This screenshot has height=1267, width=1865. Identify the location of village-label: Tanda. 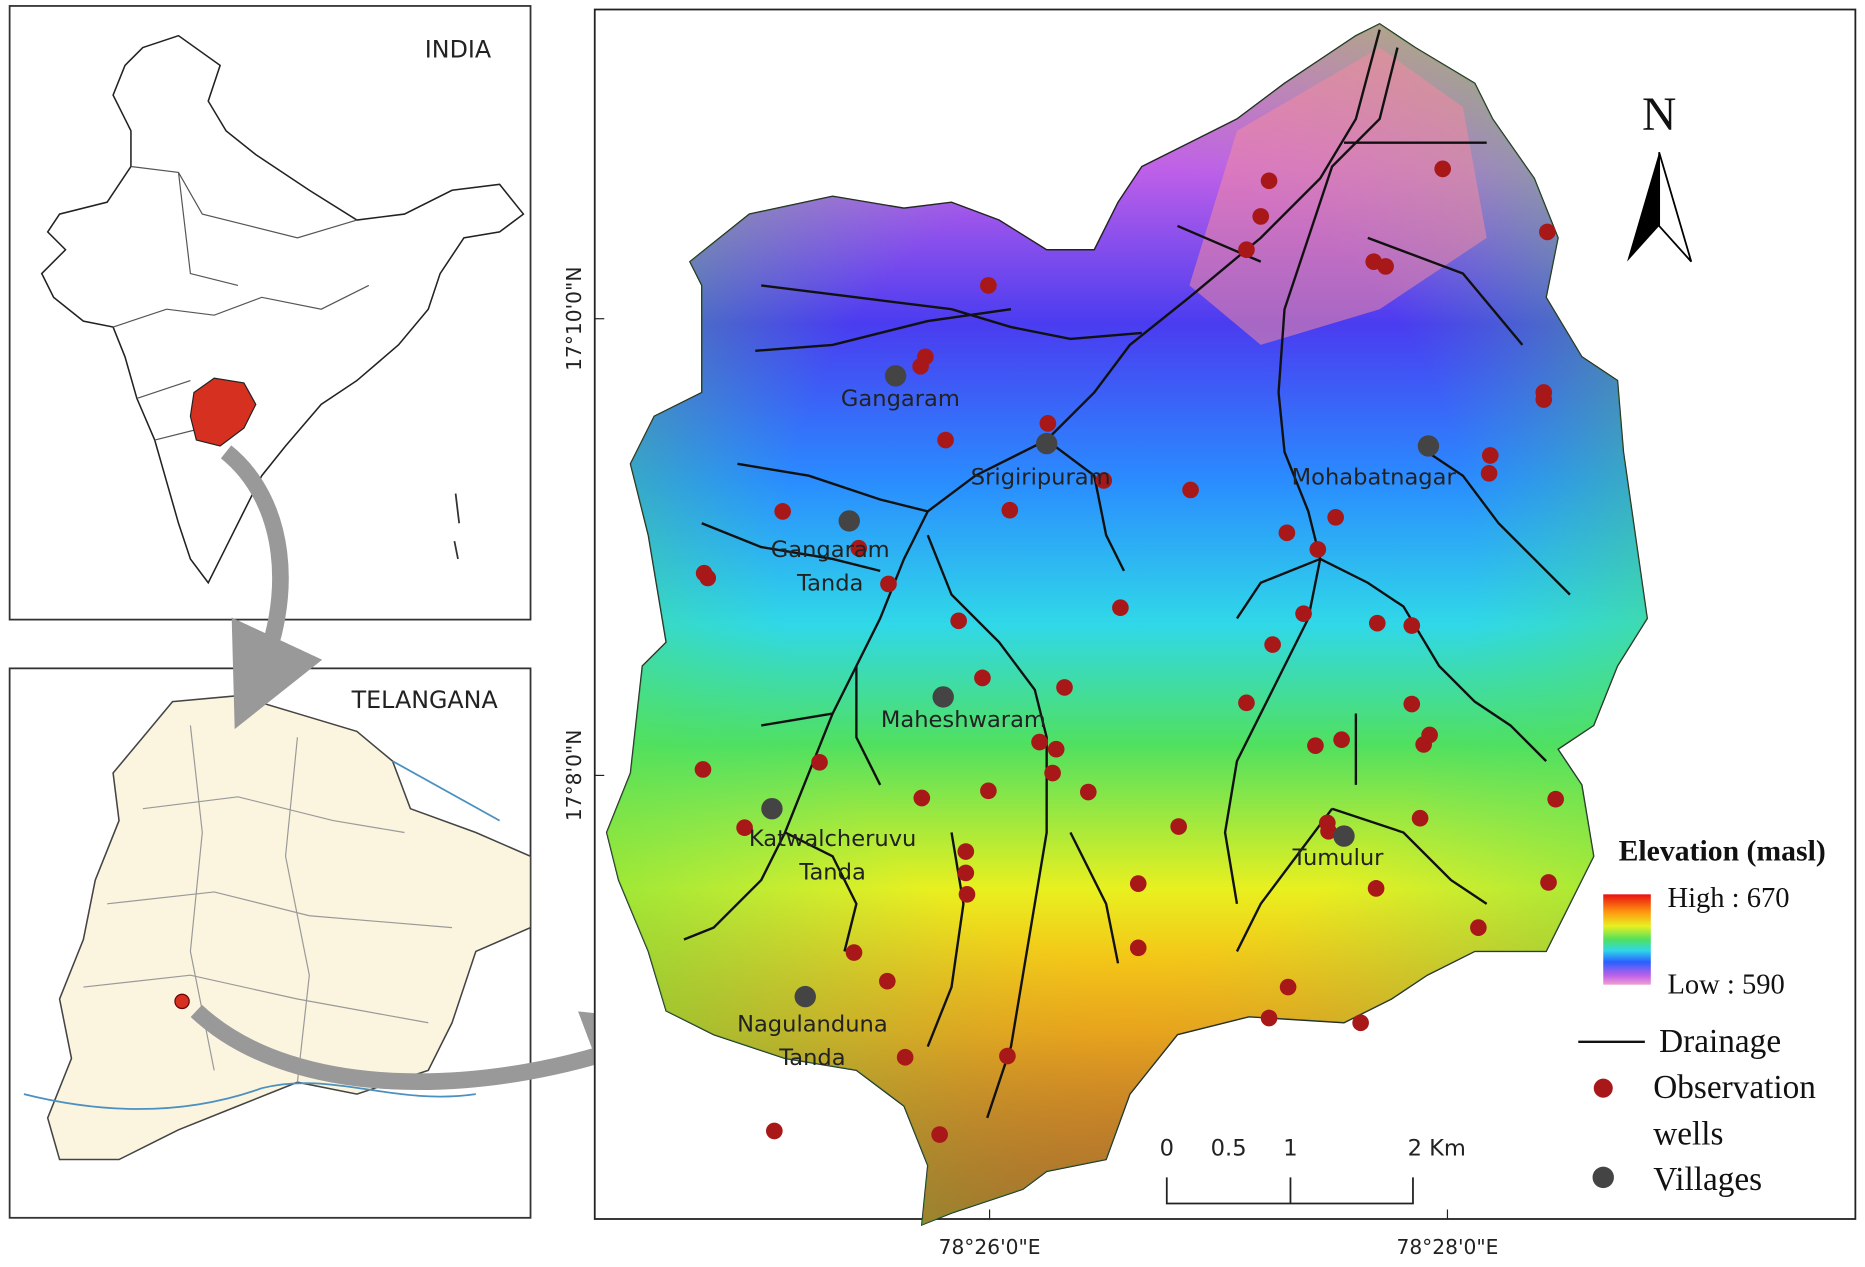
(831, 872).